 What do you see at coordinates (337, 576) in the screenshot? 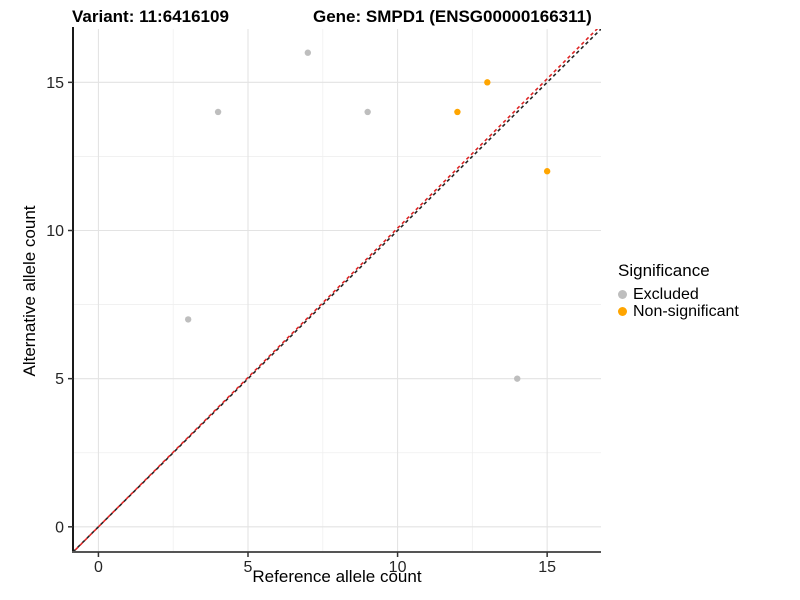
I see `x-axis-title: Reference allele count` at bounding box center [337, 576].